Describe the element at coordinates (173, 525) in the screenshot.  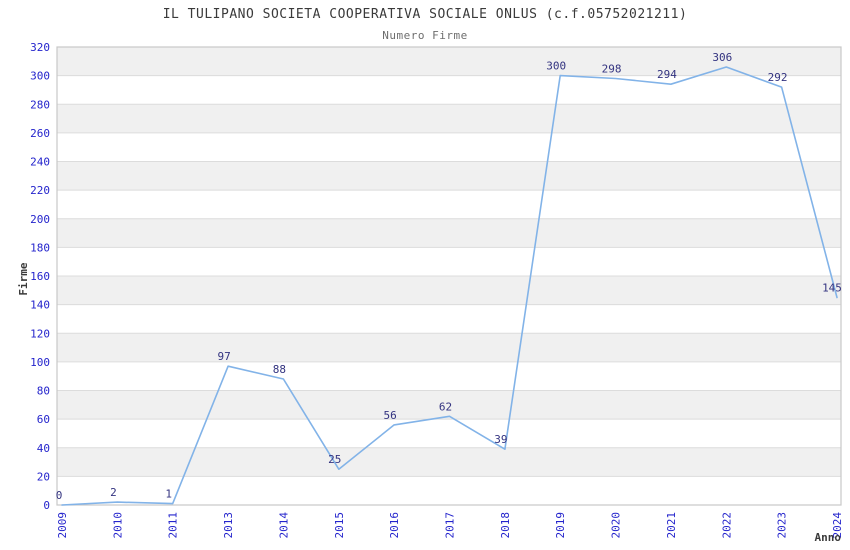
I see `x-tick-label: 2011` at that location.